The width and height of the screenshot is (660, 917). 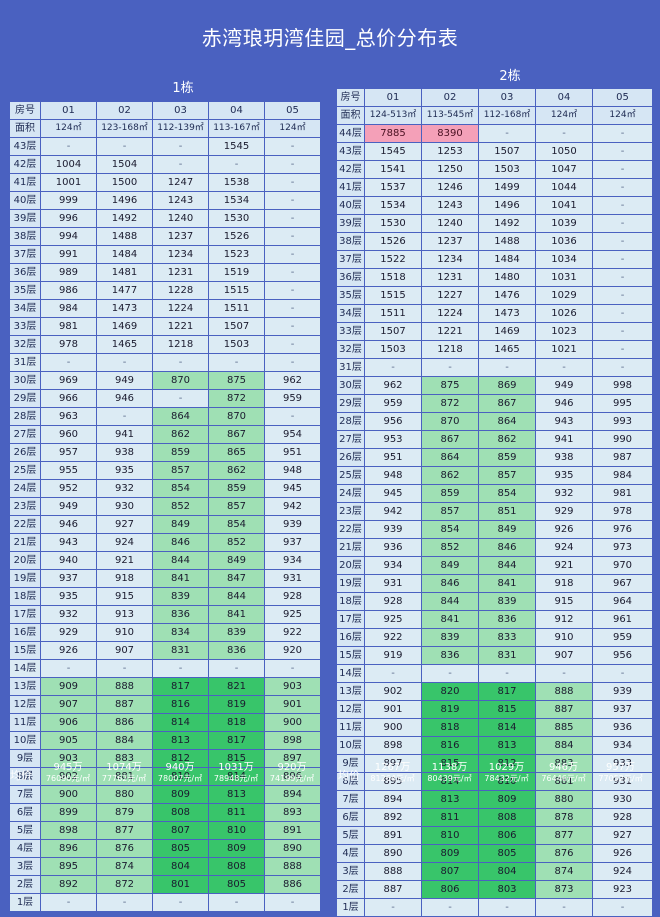 I want to click on header-area-row: 面积 124-513㎡ 113-545㎡ 112-168㎡ 124㎡ 124㎡, so click(x=494, y=115).